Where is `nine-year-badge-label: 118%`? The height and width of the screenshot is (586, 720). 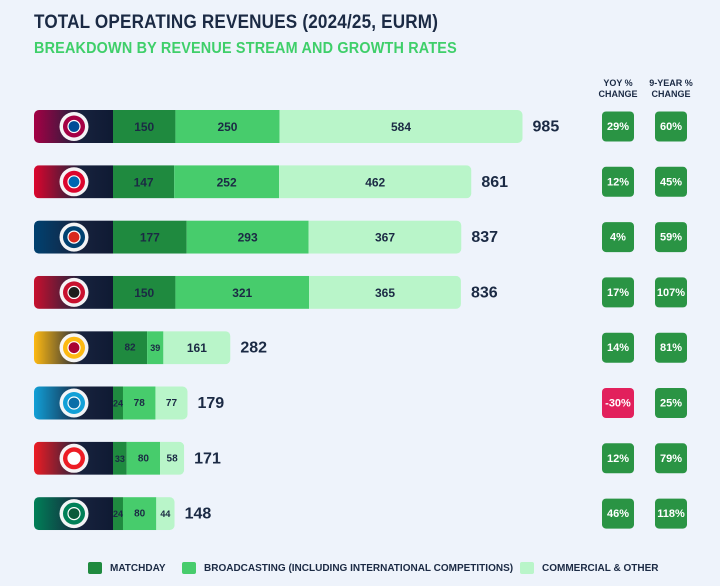 nine-year-badge-label: 118% is located at coordinates (671, 514).